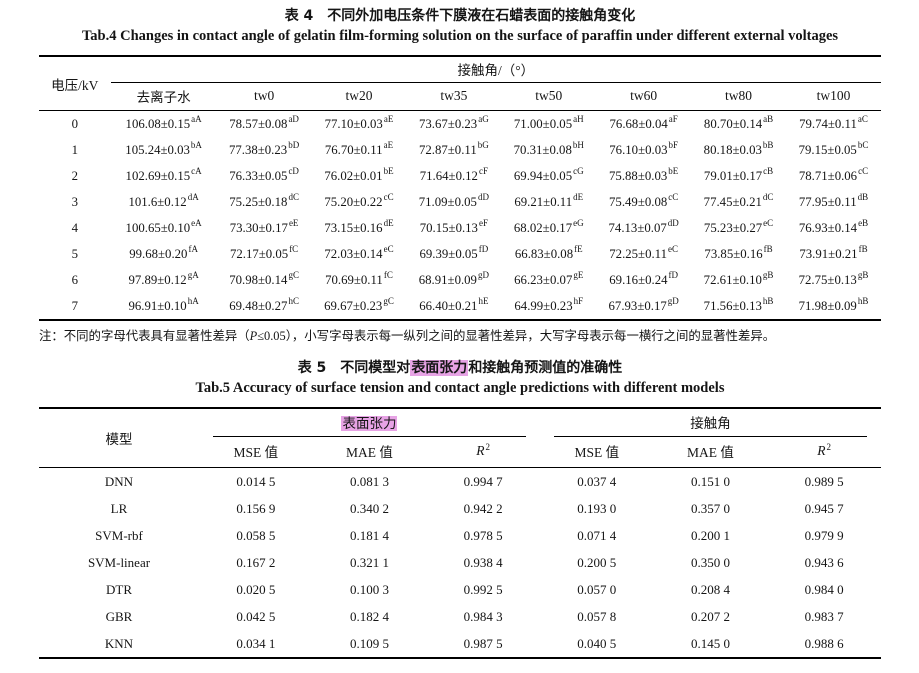 The height and width of the screenshot is (673, 919). What do you see at coordinates (163, 148) in the screenshot?
I see `value-cell: 105.24±0.03bA` at bounding box center [163, 148].